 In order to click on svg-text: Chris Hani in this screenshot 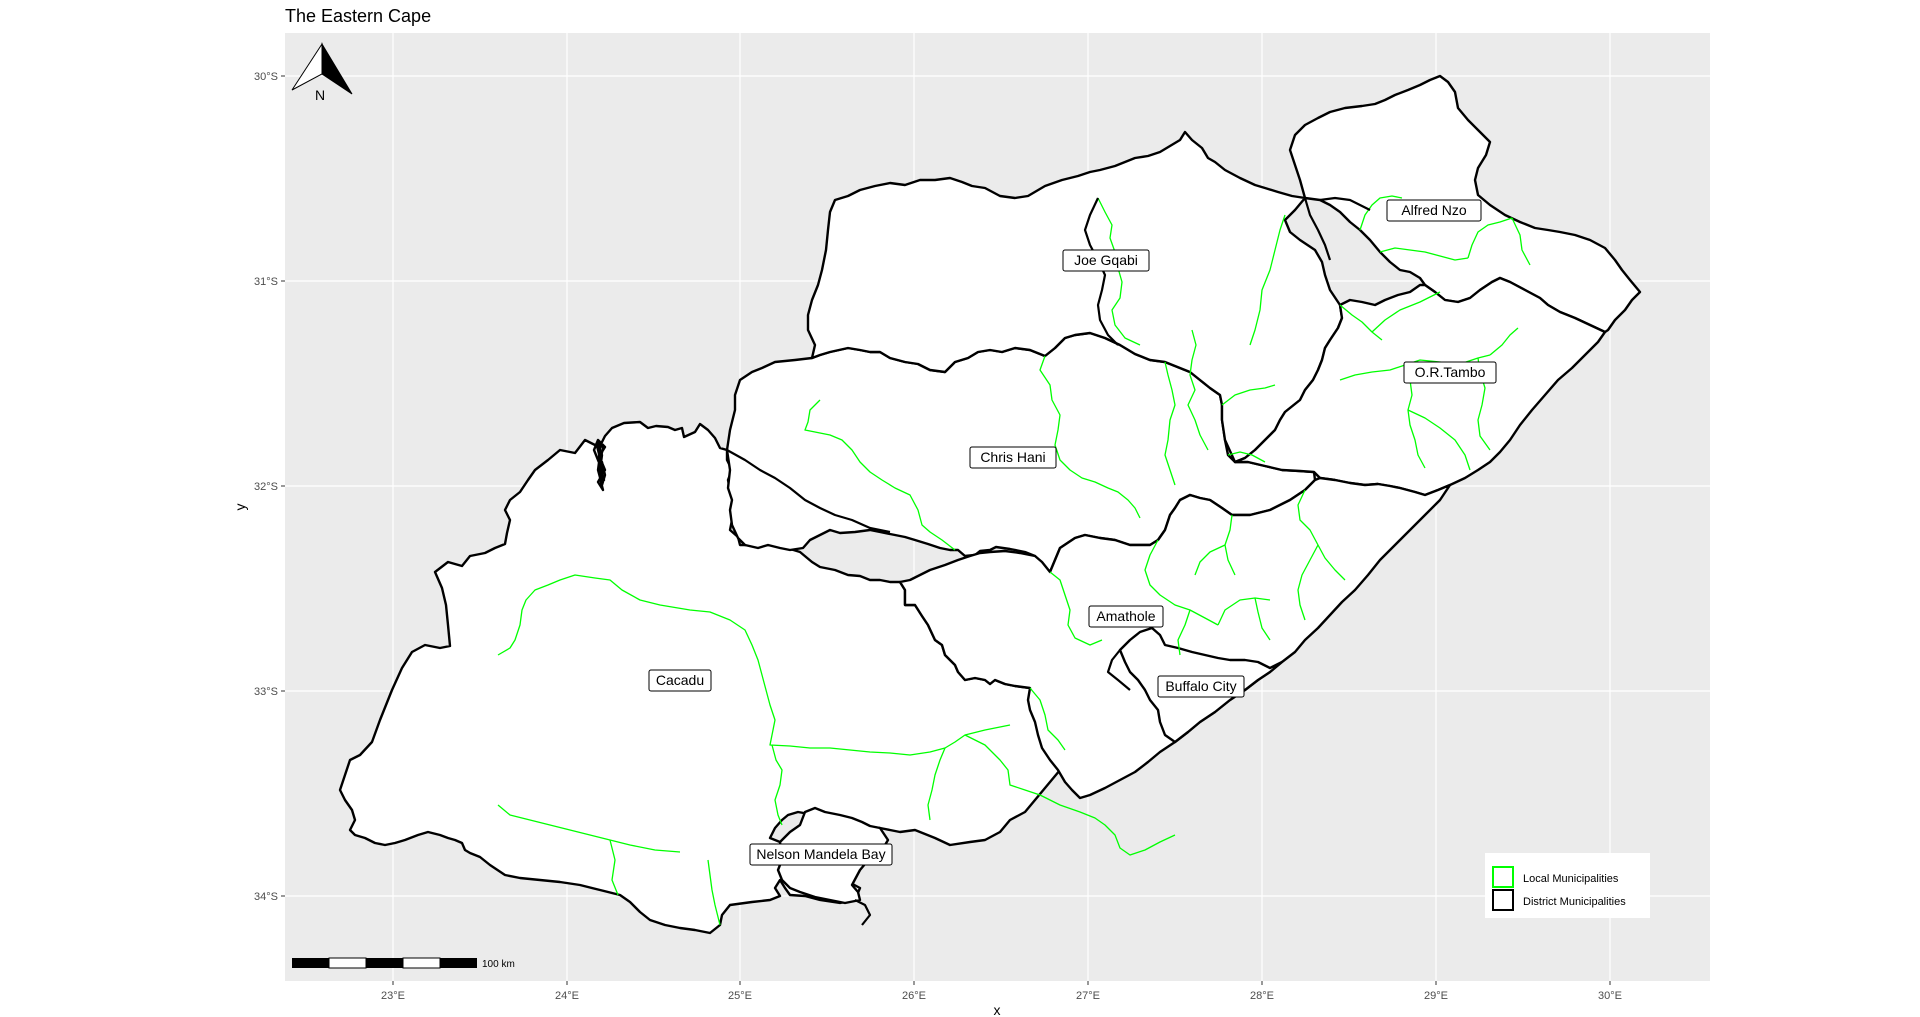, I will do `click(1012, 457)`.